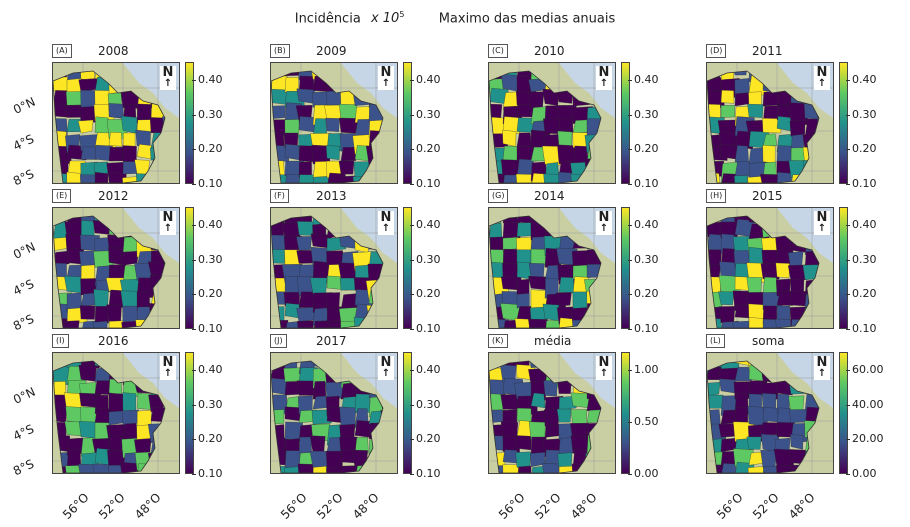  What do you see at coordinates (60, 341) in the screenshot?
I see `panel-letter: (I)` at bounding box center [60, 341].